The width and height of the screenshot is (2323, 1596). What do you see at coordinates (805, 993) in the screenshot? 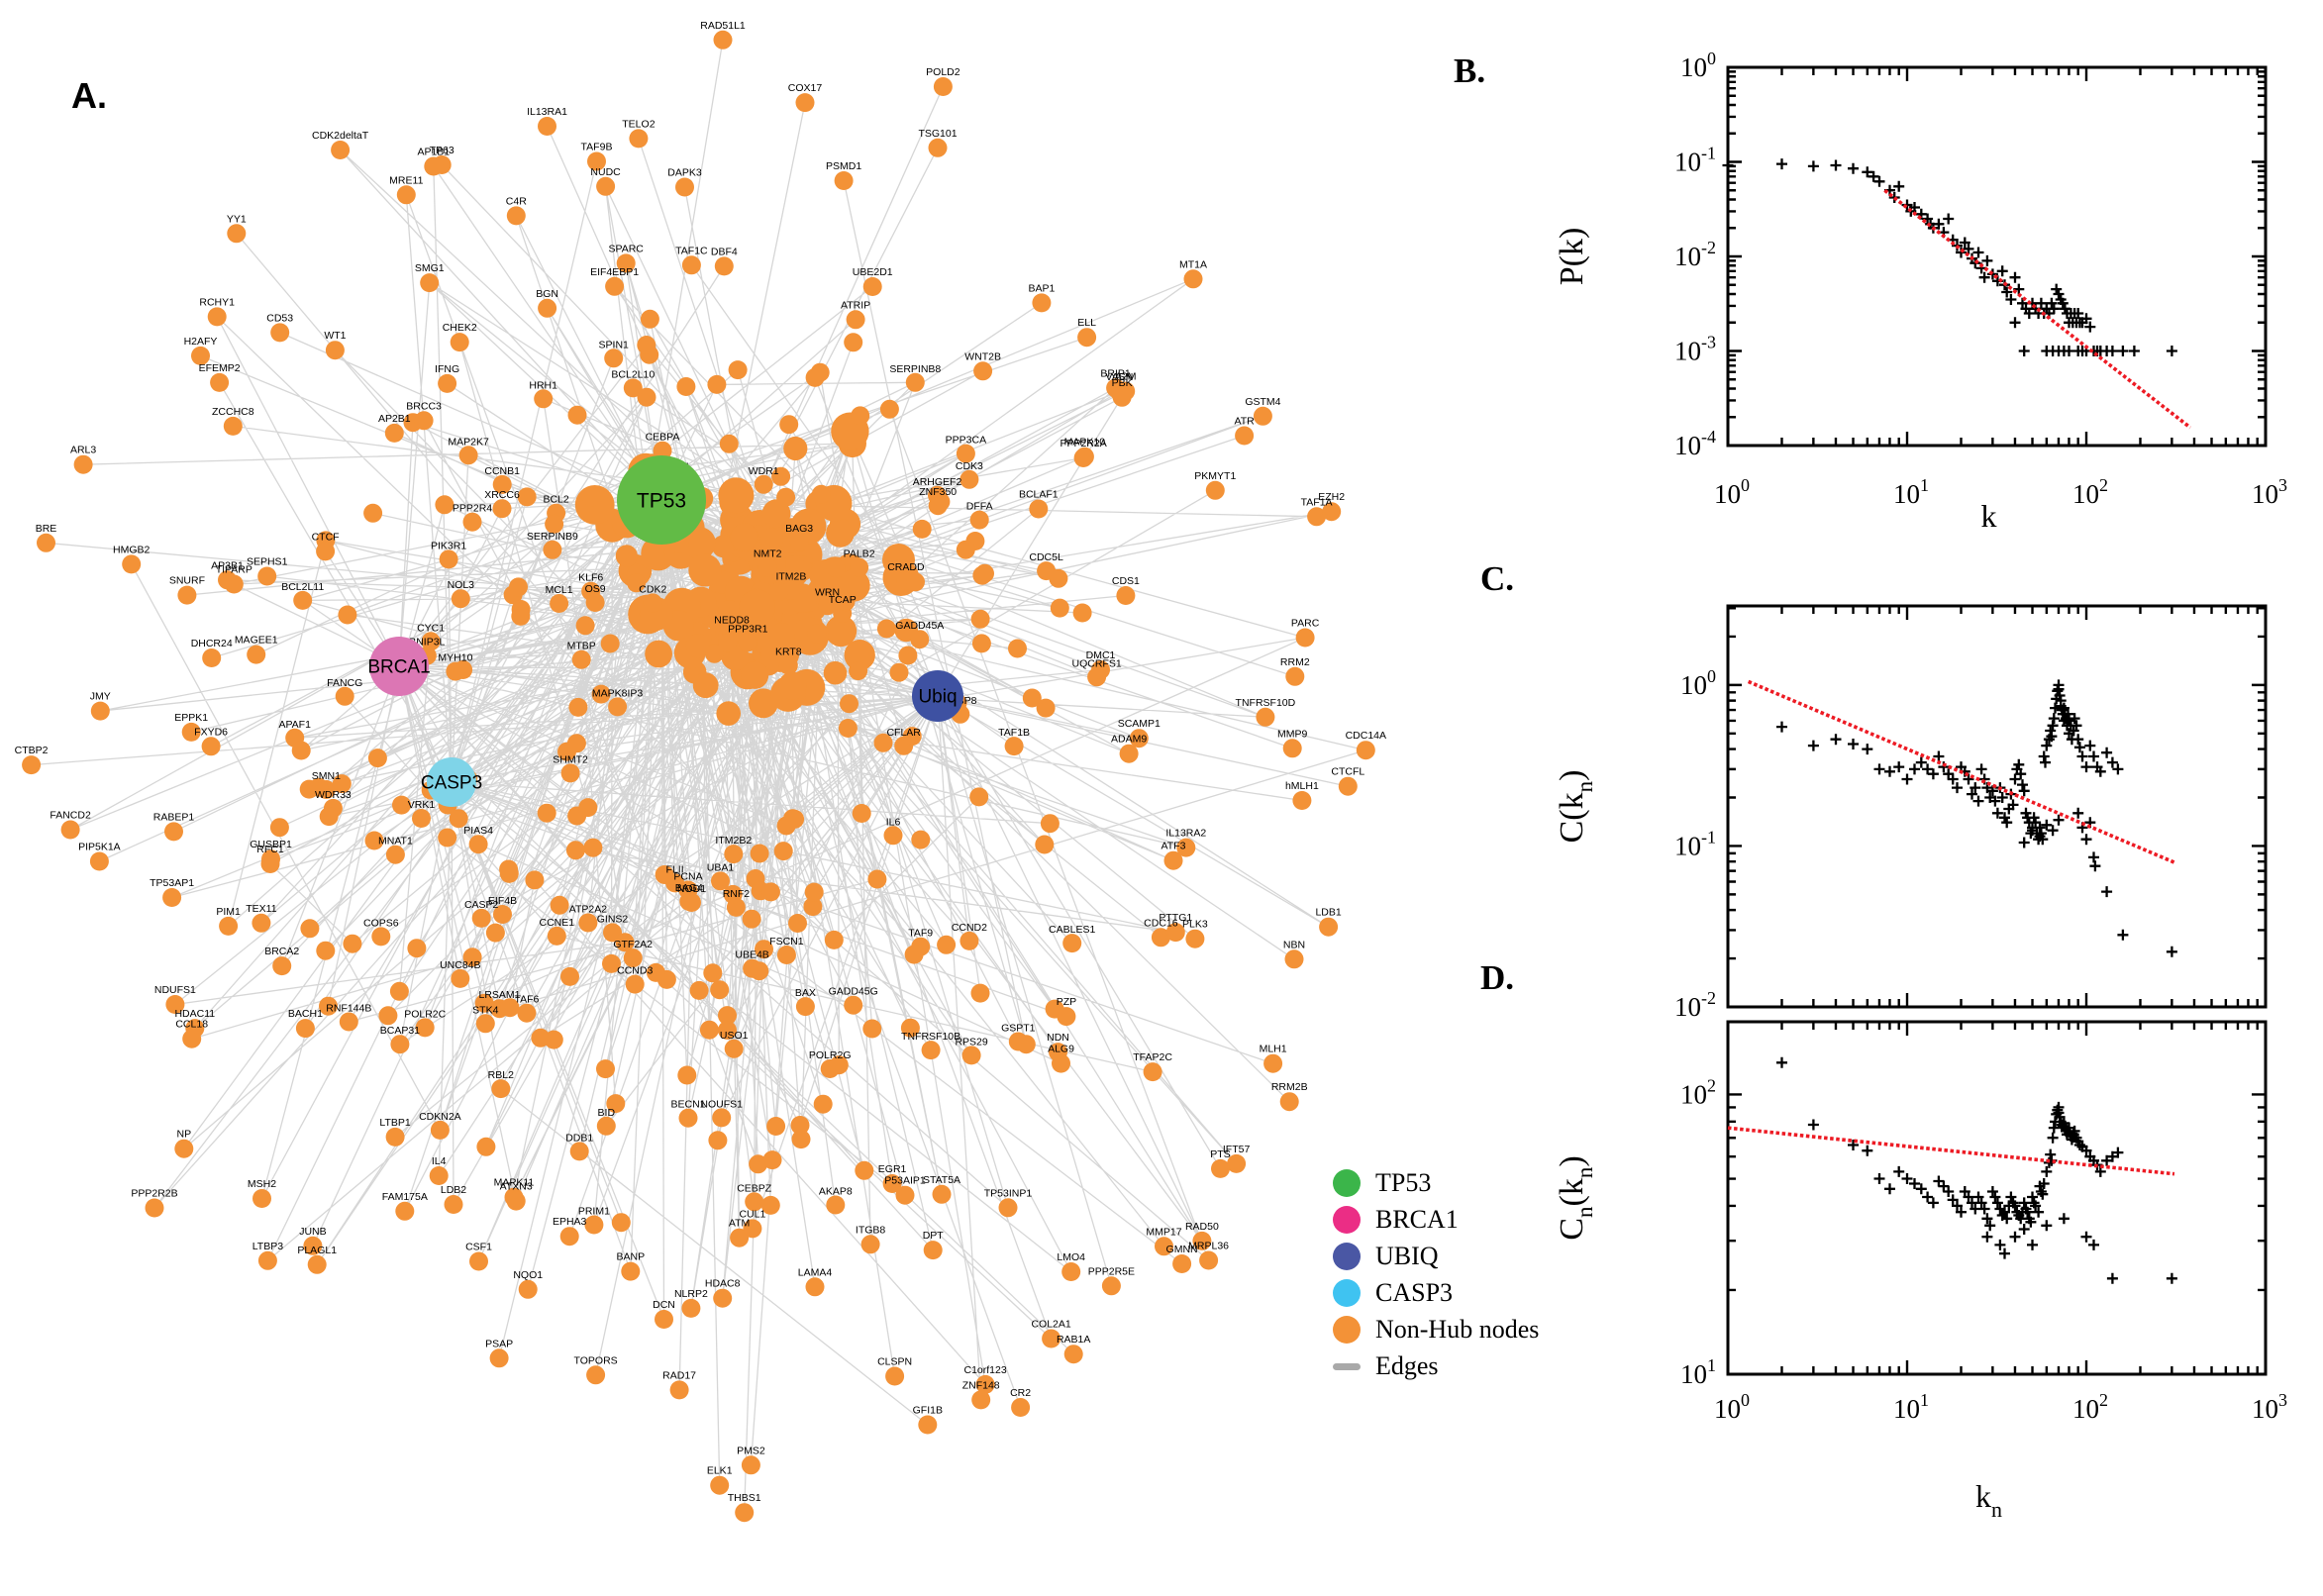
I see `svg-text: BAX` at bounding box center [805, 993].